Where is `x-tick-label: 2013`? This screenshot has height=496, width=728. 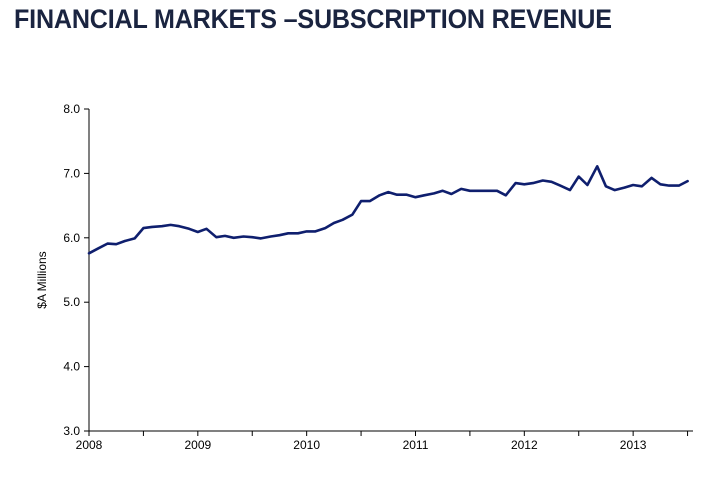 x-tick-label: 2013 is located at coordinates (633, 445).